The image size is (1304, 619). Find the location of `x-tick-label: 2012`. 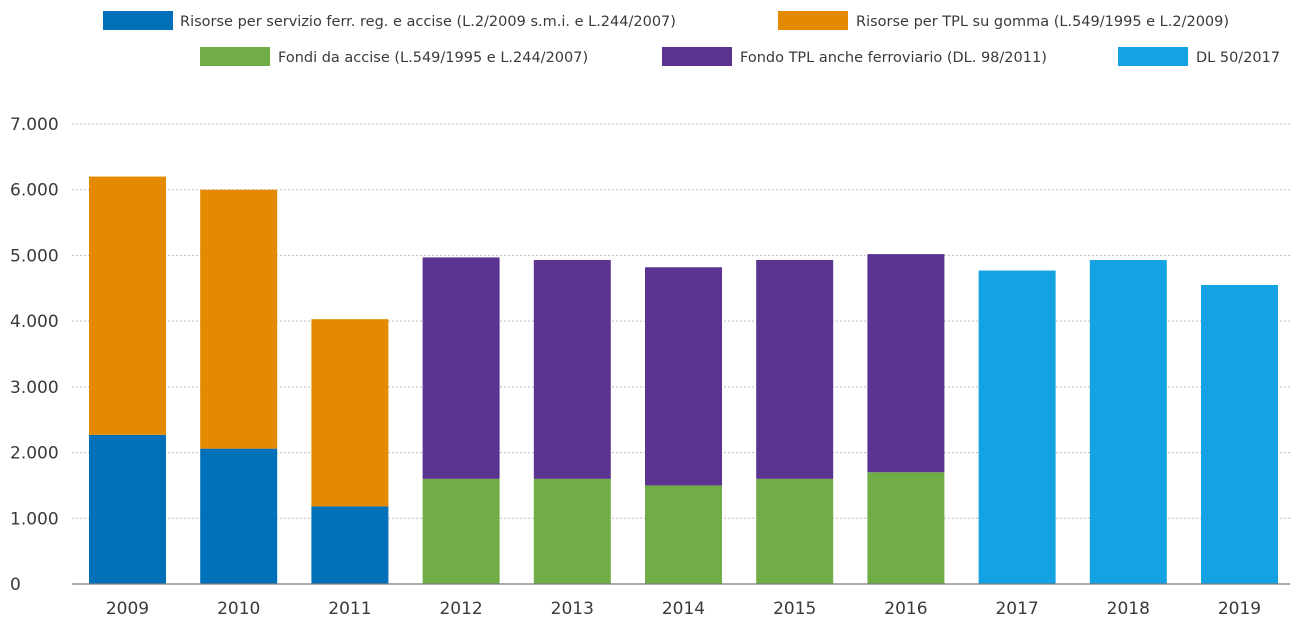

x-tick-label: 2012 is located at coordinates (460, 609).